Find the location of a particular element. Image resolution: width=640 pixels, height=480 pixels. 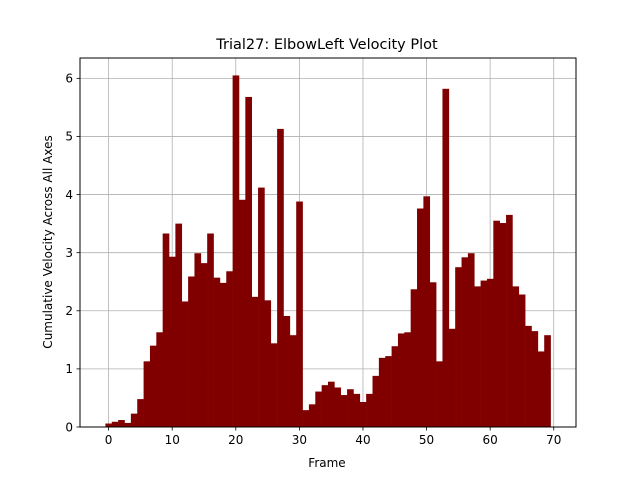

y-tick-label: 3 is located at coordinates (69, 253).